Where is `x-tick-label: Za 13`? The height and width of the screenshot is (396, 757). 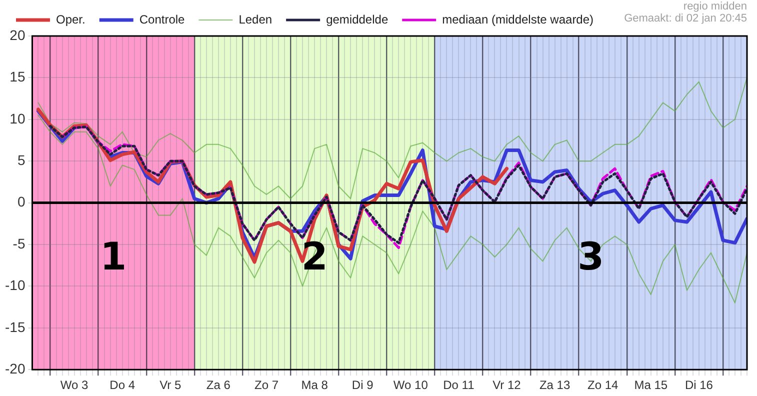 x-tick-label: Za 13 is located at coordinates (554, 385).